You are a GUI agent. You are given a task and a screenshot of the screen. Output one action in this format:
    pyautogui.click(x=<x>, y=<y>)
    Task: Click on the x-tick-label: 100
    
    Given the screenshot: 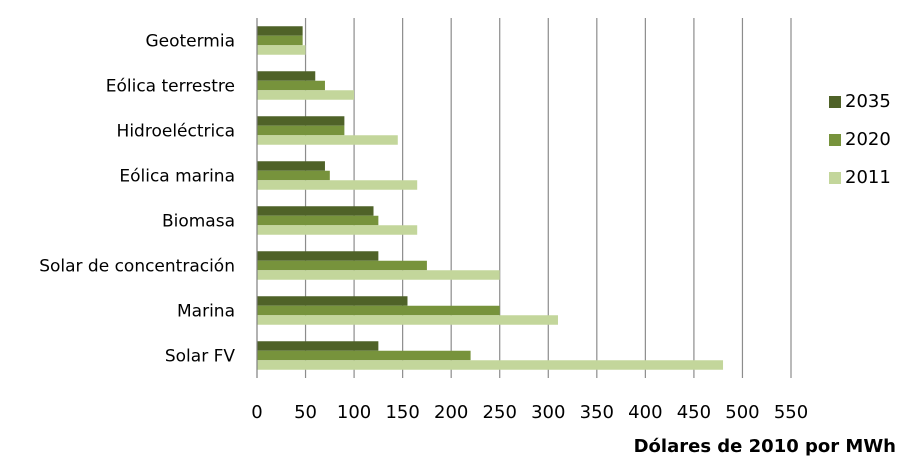 What is the action you would take?
    pyautogui.click(x=354, y=412)
    